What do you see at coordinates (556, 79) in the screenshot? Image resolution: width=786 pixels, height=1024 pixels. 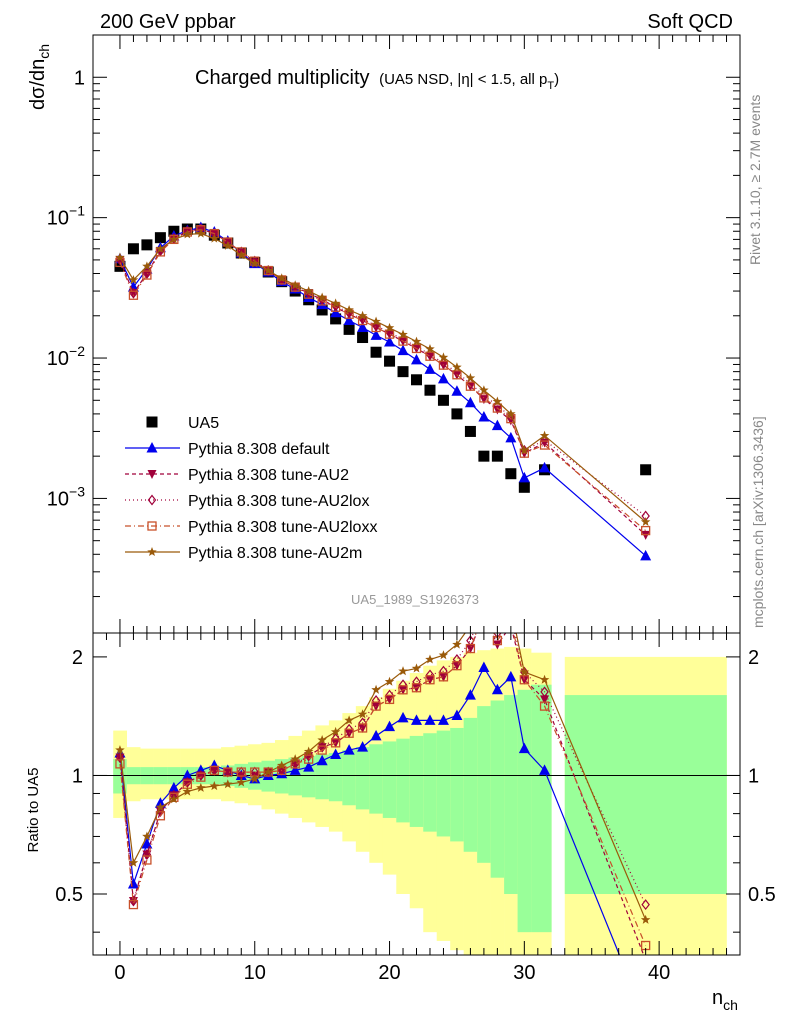 I see `plot-title-detail-end: )` at bounding box center [556, 79].